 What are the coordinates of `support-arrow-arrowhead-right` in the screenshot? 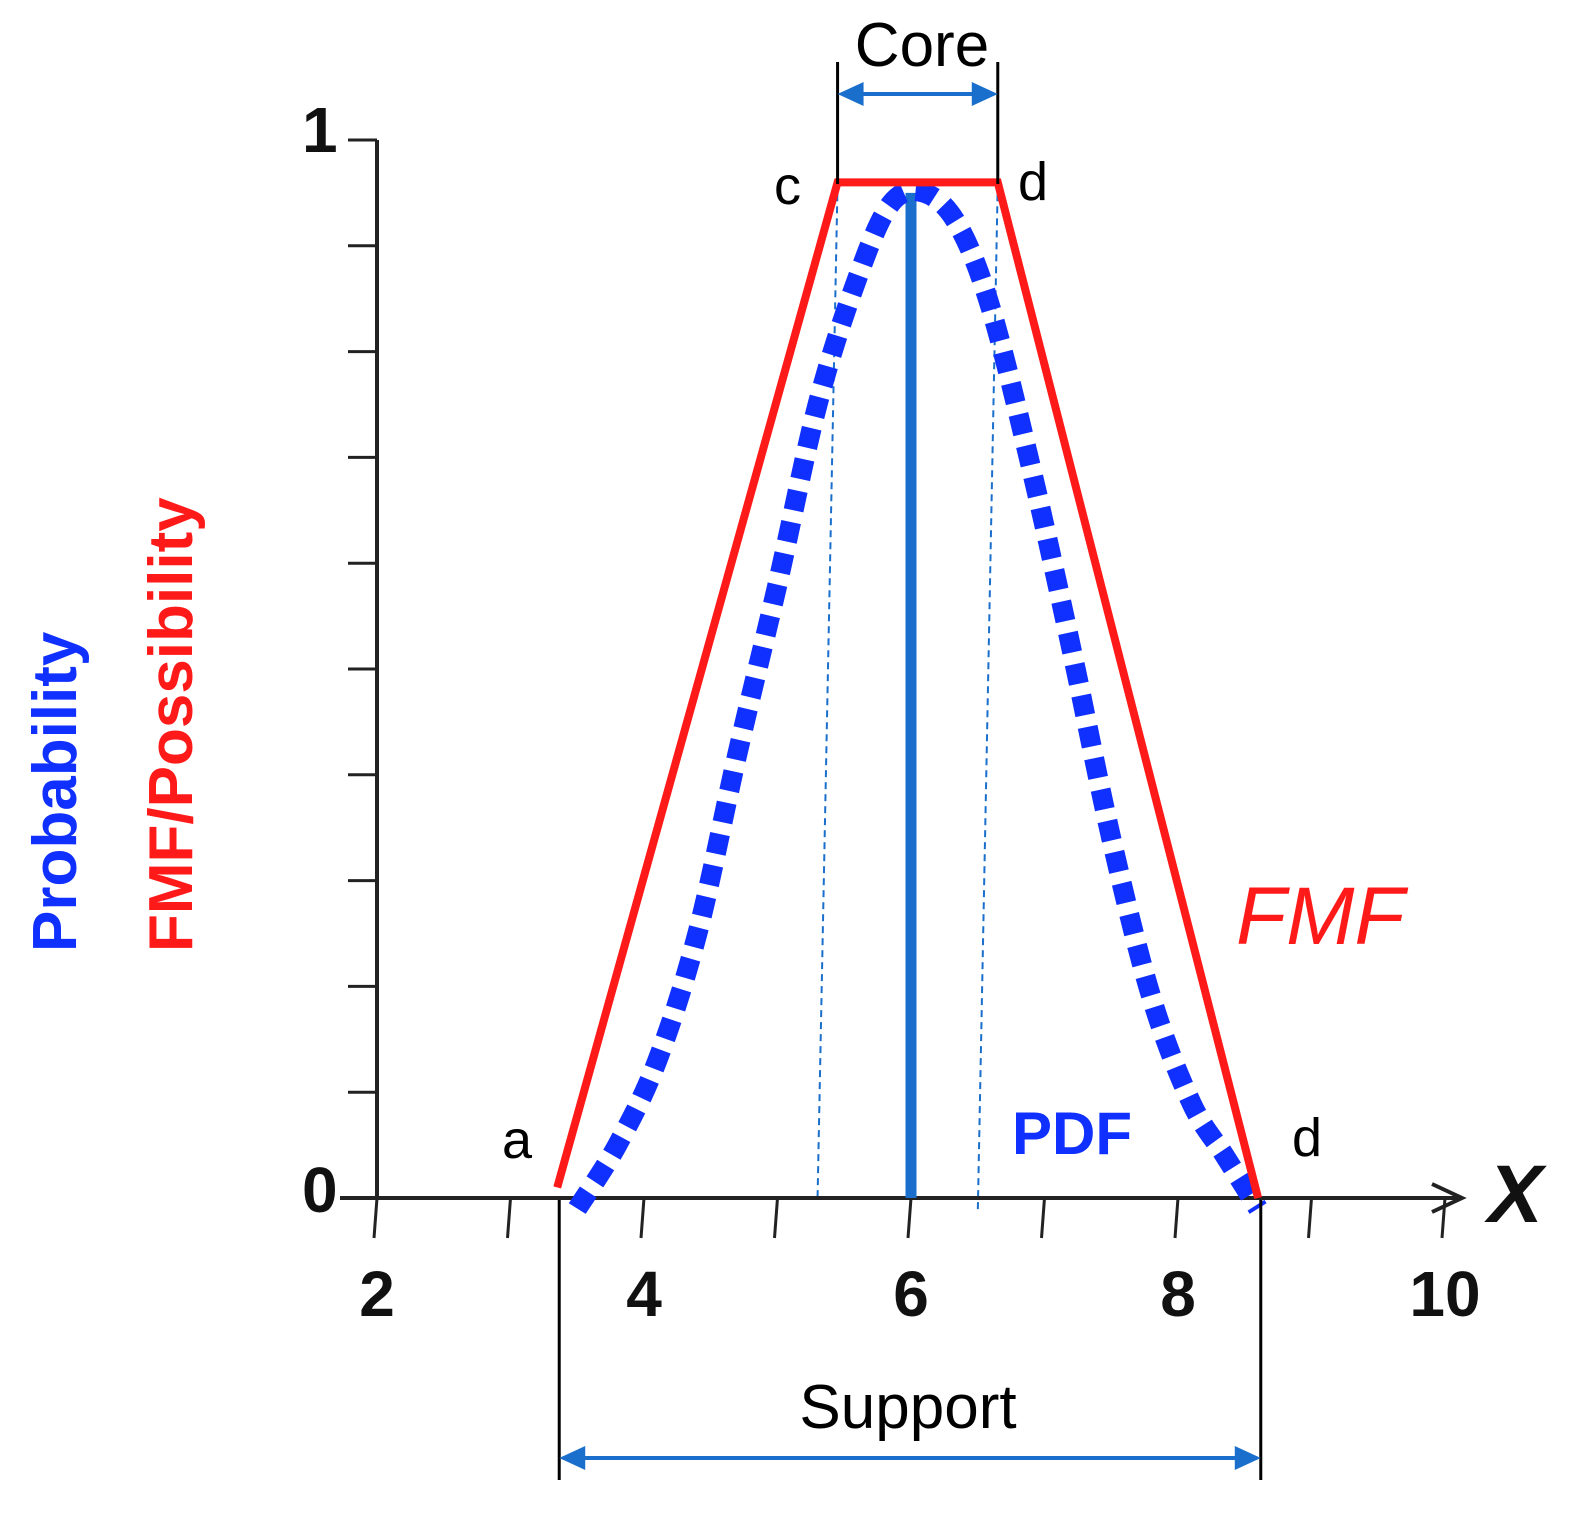 It's located at (1247, 1458).